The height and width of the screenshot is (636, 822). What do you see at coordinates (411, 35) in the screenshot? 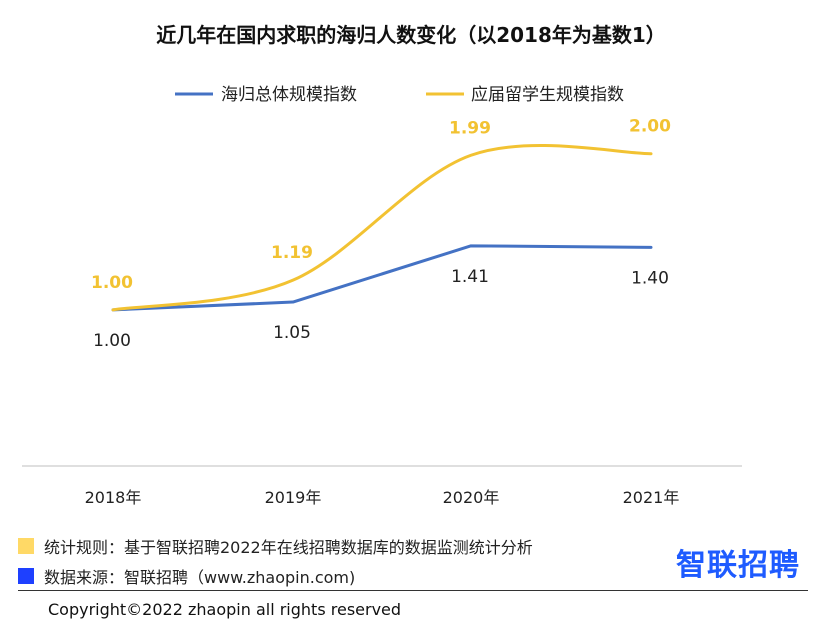
I see `chart-title: 近几年在国内求职的海归人数变化（以2018年为基数1）` at bounding box center [411, 35].